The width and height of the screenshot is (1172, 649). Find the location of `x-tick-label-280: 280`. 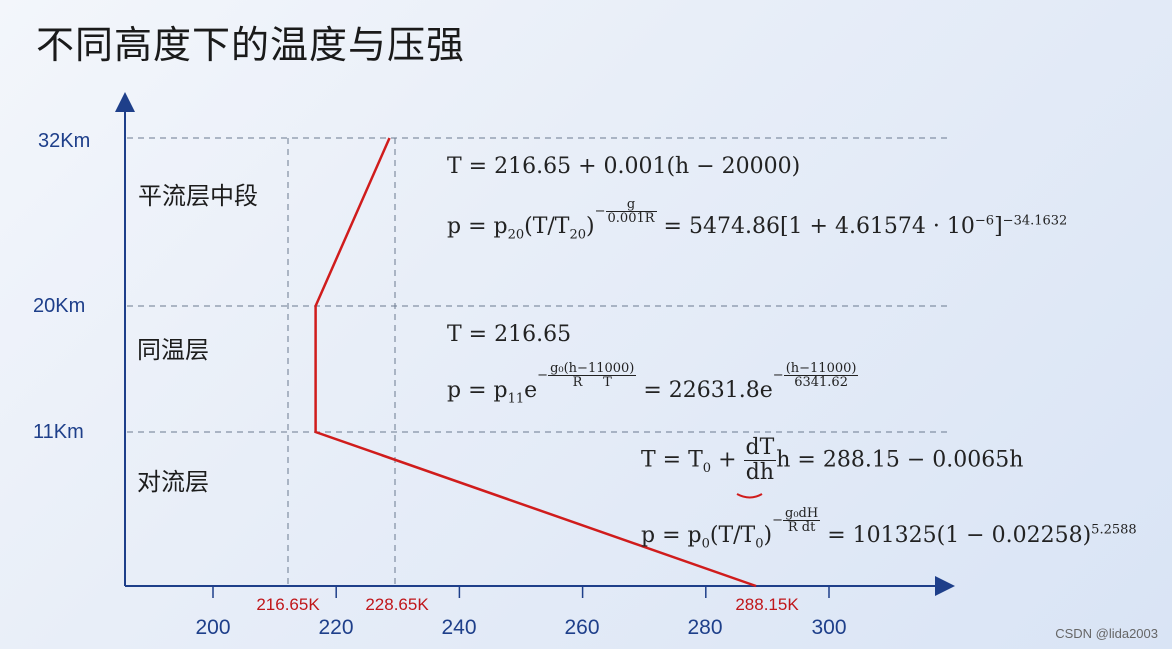

x-tick-label-280: 280 is located at coordinates (704, 627).